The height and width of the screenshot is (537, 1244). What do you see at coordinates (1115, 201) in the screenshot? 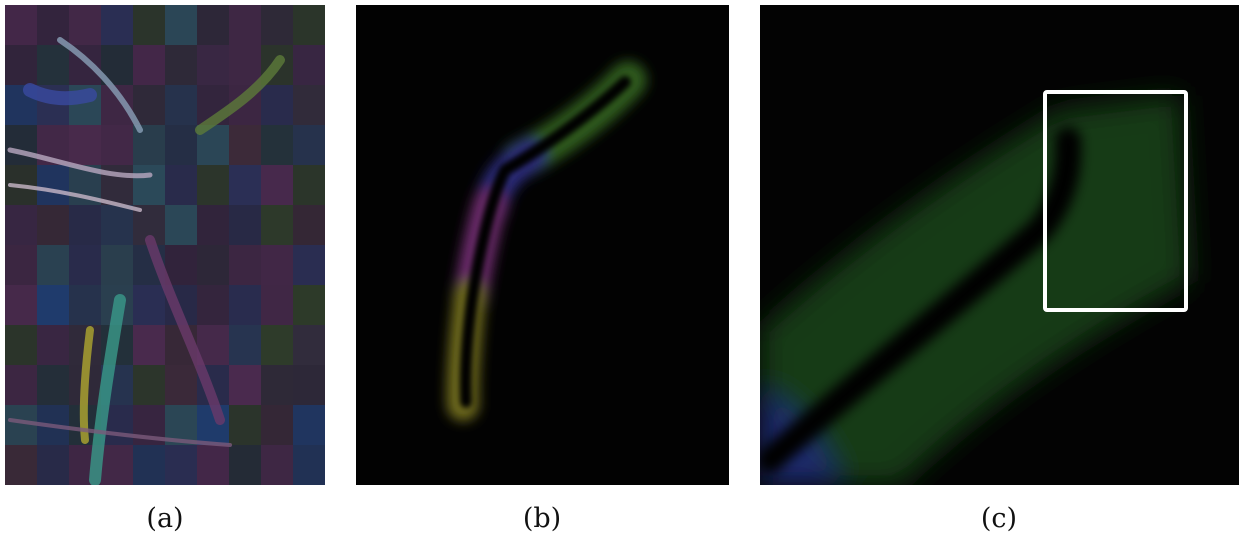
I see `highlight-box` at bounding box center [1115, 201].